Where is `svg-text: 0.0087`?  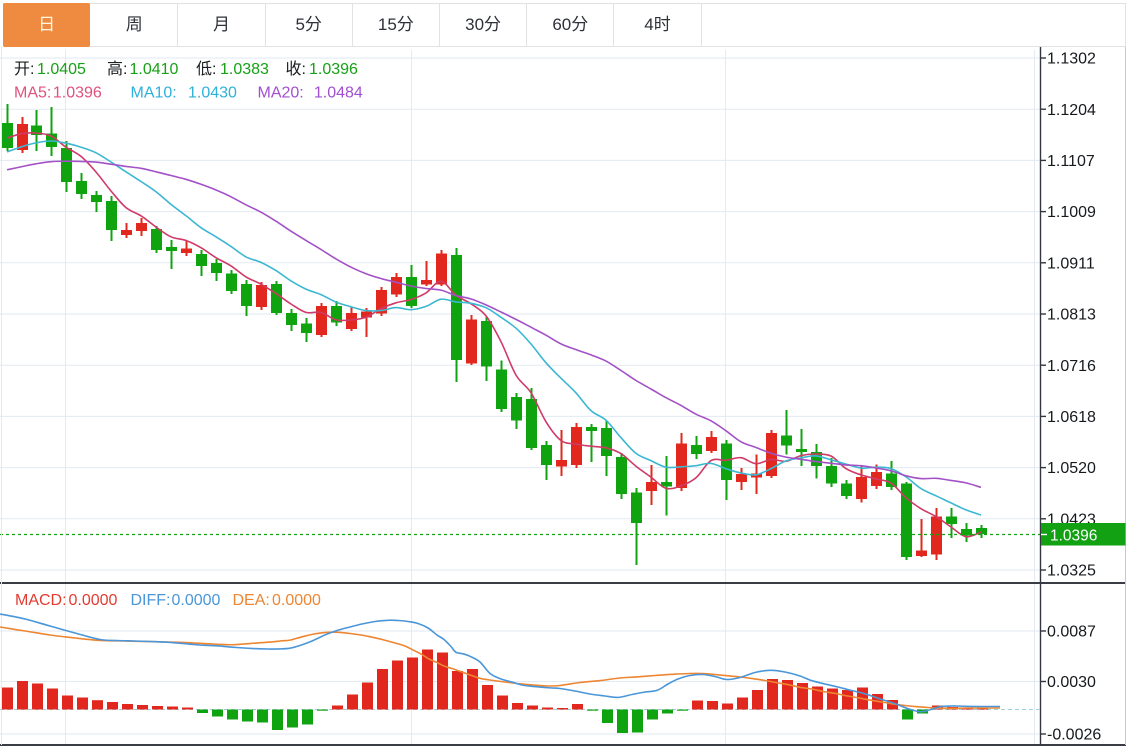
svg-text: 0.0087 is located at coordinates (1071, 632).